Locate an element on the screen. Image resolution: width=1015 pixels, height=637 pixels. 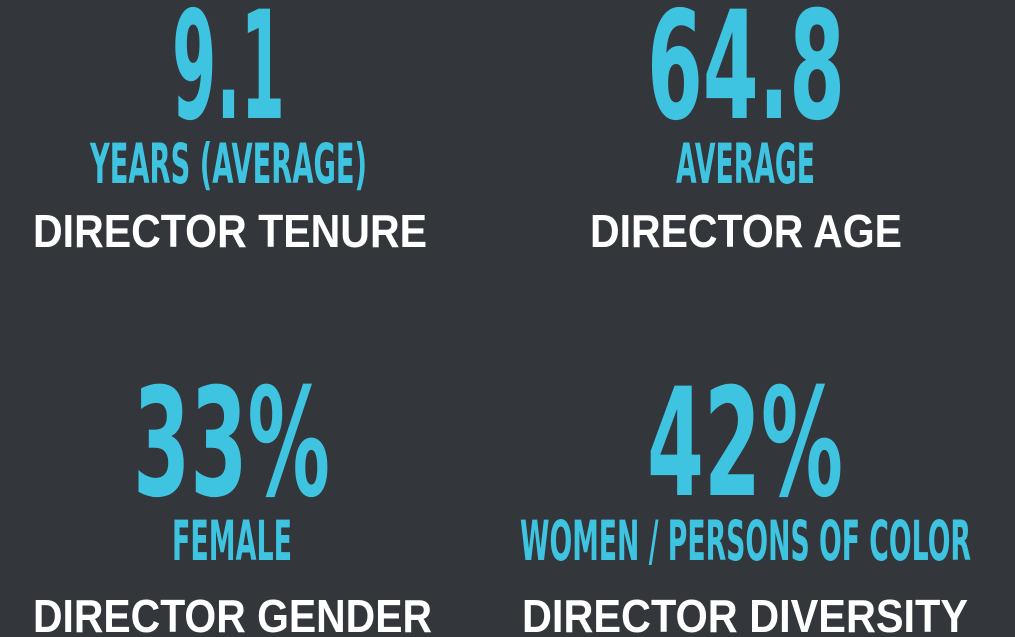
stat-label: DIRECTOR AGE is located at coordinates (746, 231).